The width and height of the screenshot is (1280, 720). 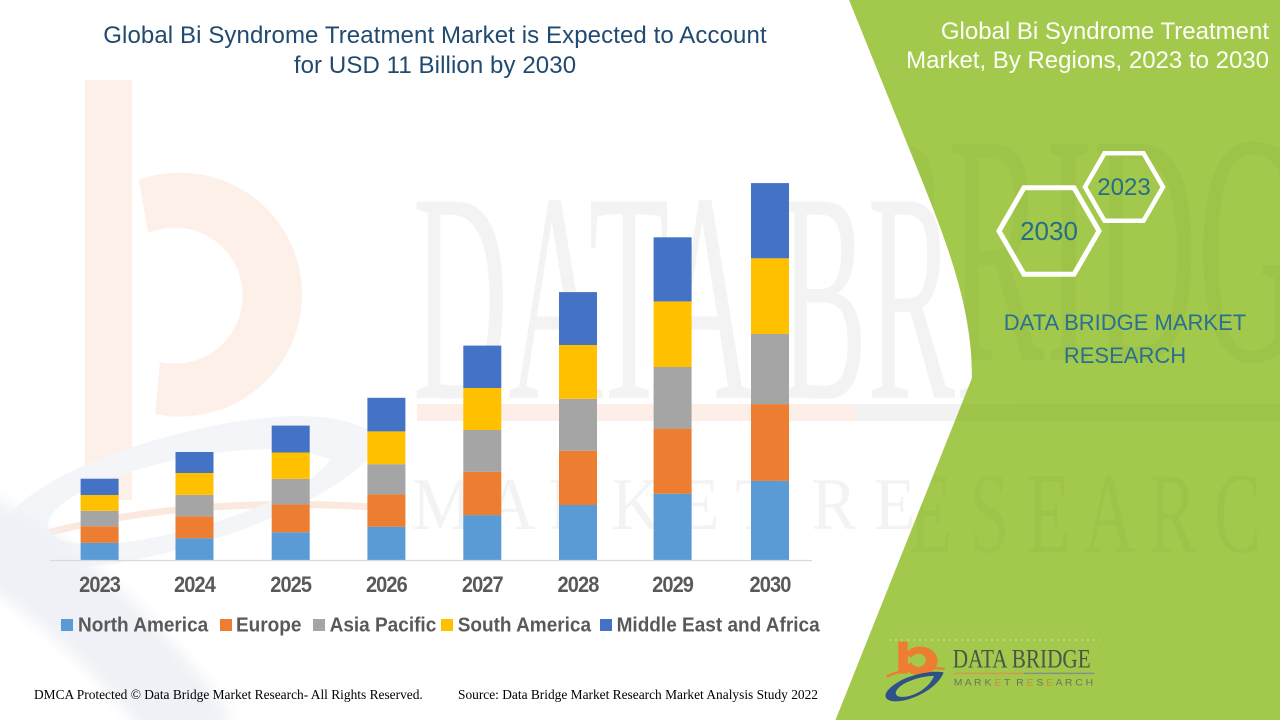 What do you see at coordinates (1023, 683) in the screenshot?
I see `svg-text: M A R K E T R E S E A R C H` at bounding box center [1023, 683].